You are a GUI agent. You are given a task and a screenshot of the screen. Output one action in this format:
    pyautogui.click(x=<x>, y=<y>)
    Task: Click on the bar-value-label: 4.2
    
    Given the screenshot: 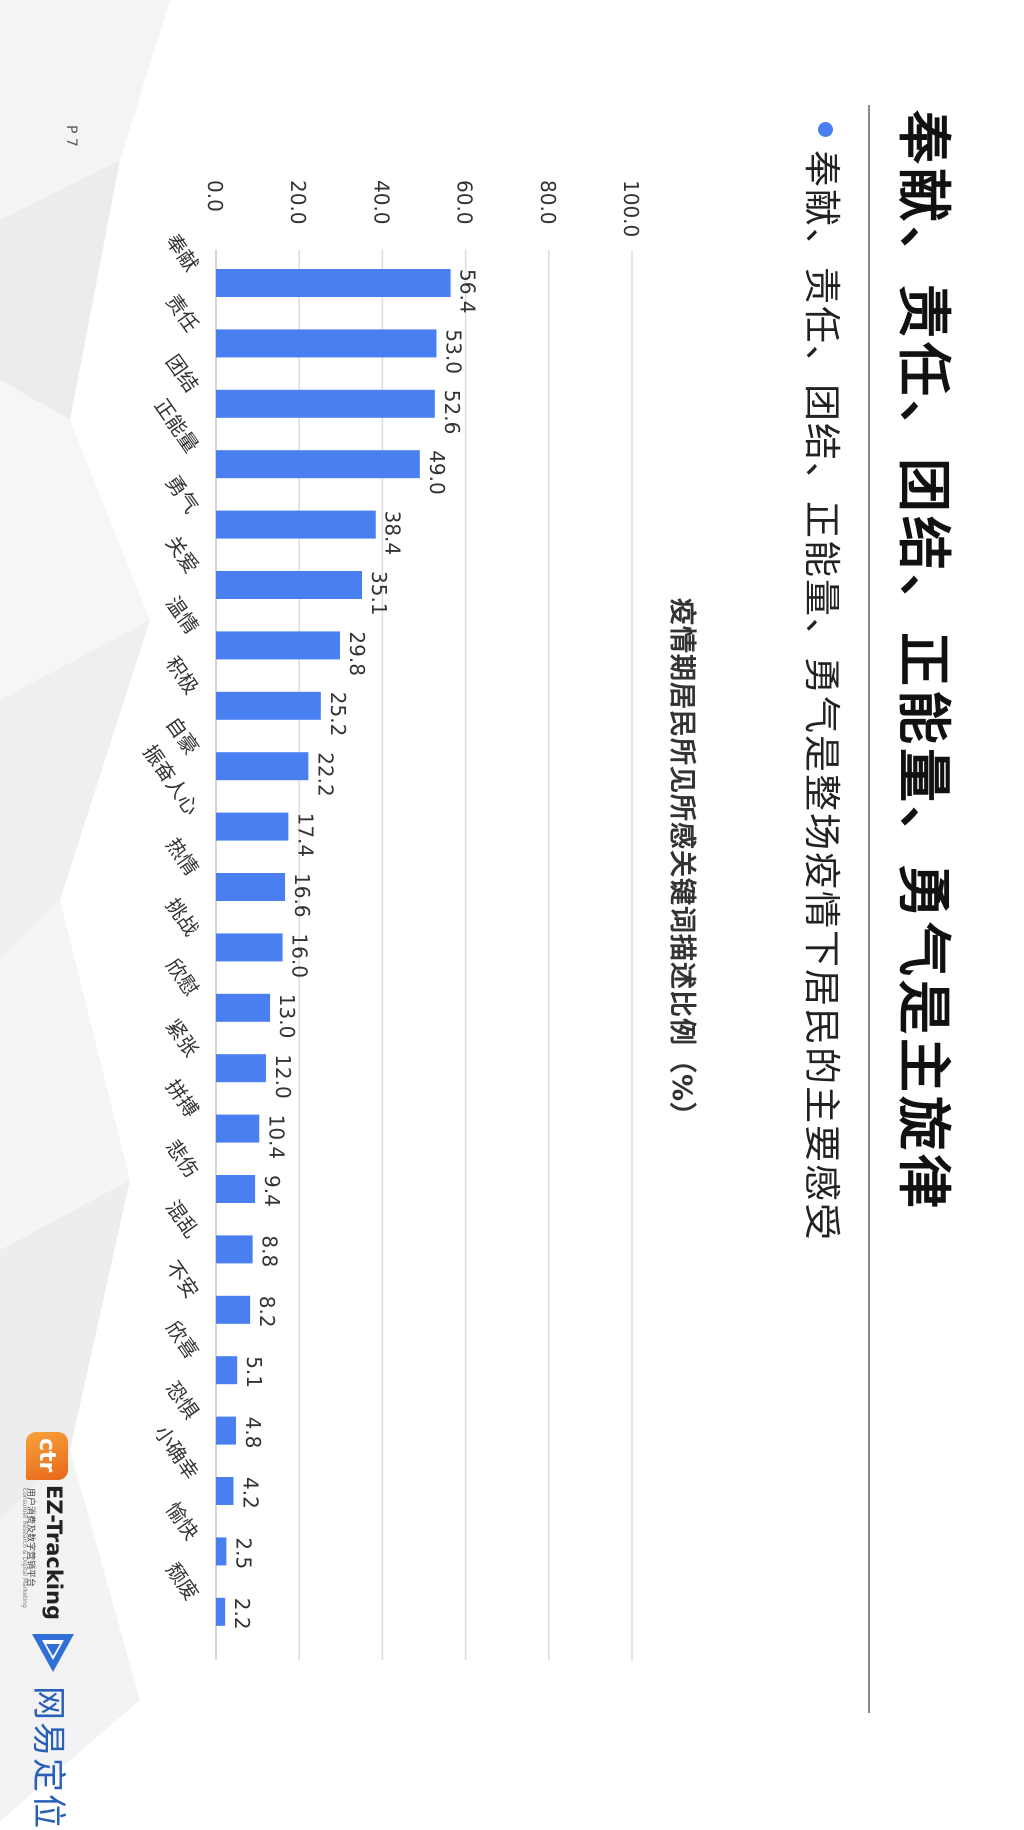 What is the action you would take?
    pyautogui.click(x=250, y=1493)
    